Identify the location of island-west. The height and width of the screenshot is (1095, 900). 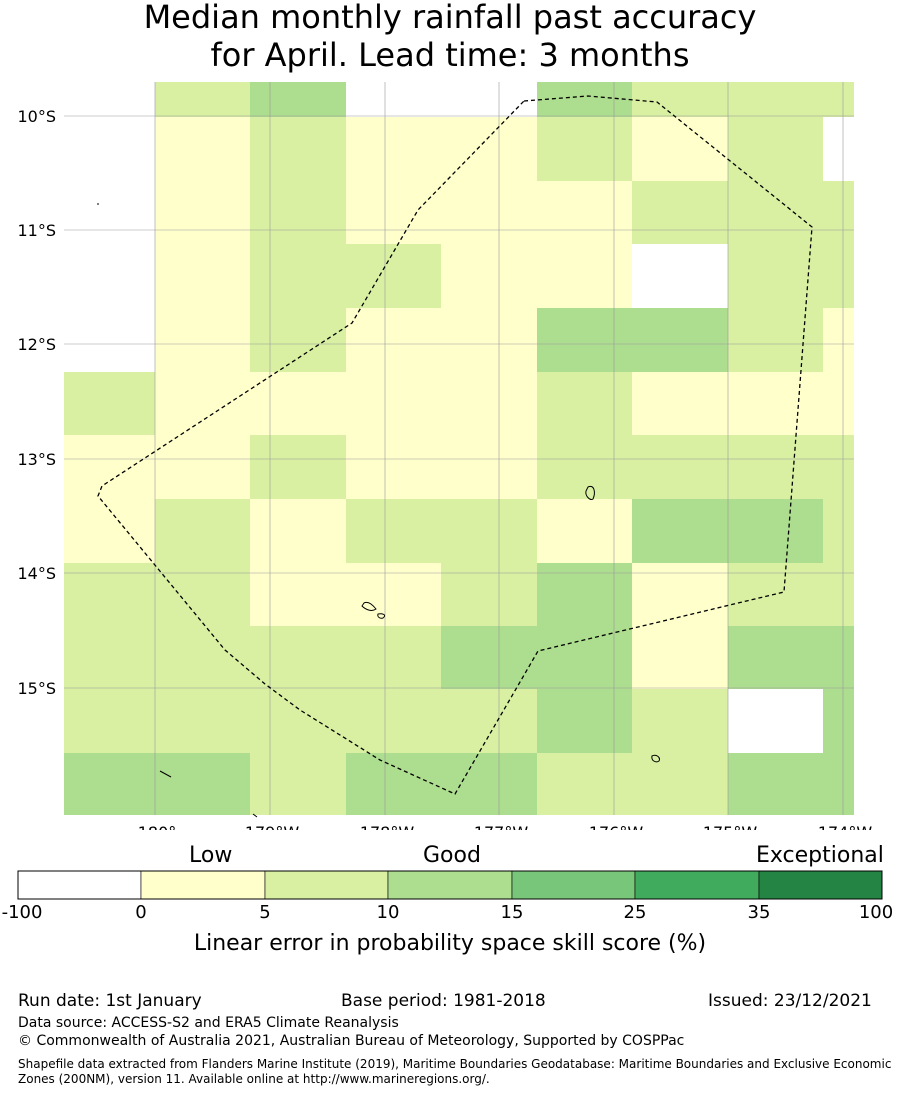
(373, 610).